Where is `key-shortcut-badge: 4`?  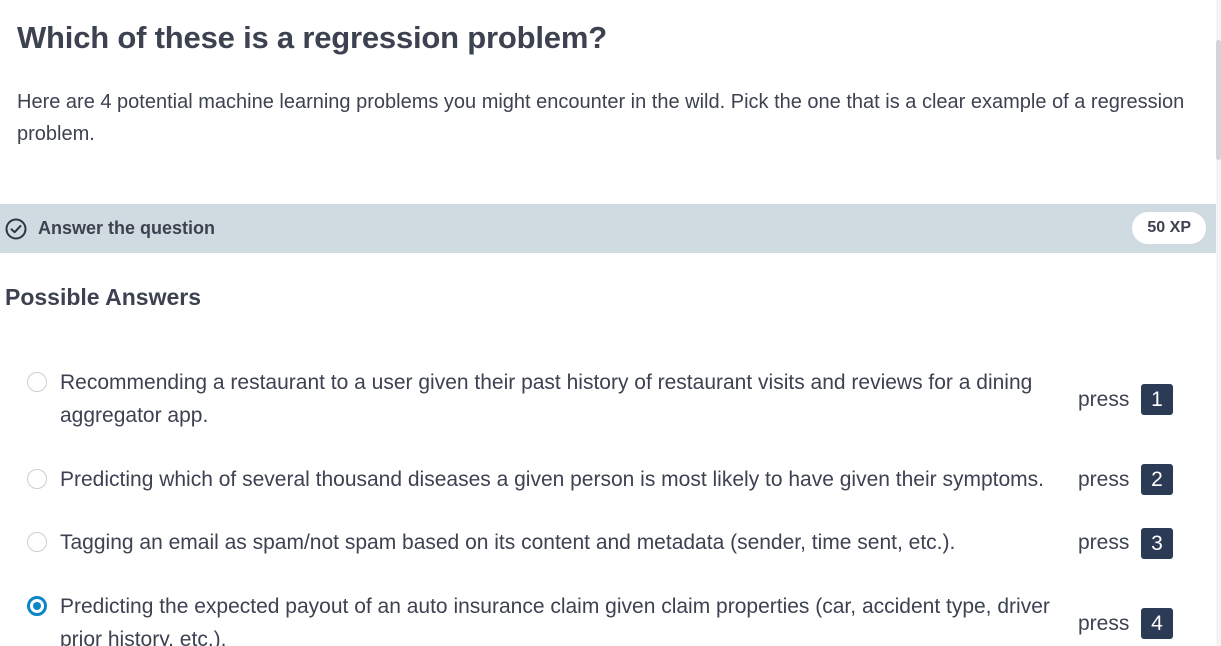 key-shortcut-badge: 4 is located at coordinates (1157, 623).